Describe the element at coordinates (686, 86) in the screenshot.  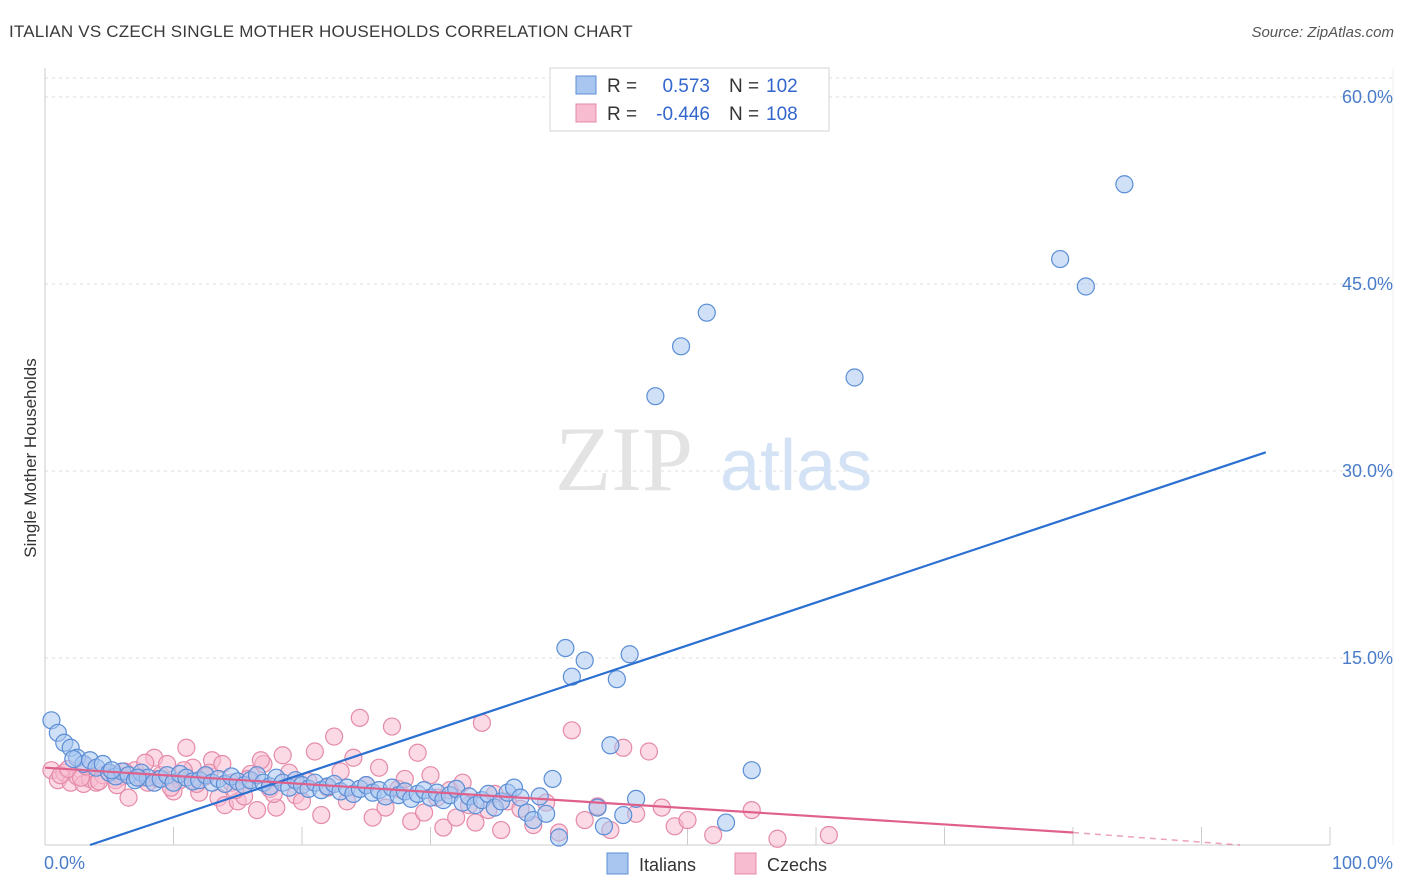
I see `legend-r-value-italians: 0.573` at that location.